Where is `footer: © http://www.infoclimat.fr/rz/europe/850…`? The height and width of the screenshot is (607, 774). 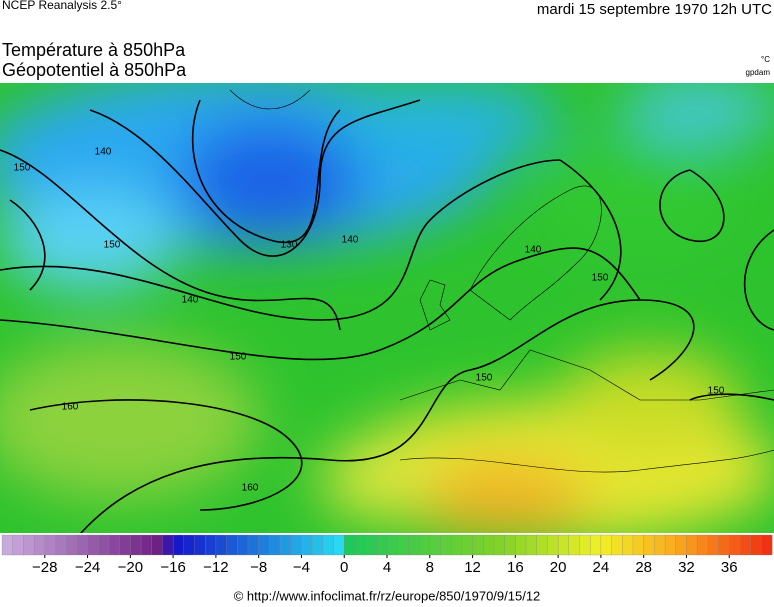 footer: © http://www.infoclimat.fr/rz/europe/850… is located at coordinates (387, 595).